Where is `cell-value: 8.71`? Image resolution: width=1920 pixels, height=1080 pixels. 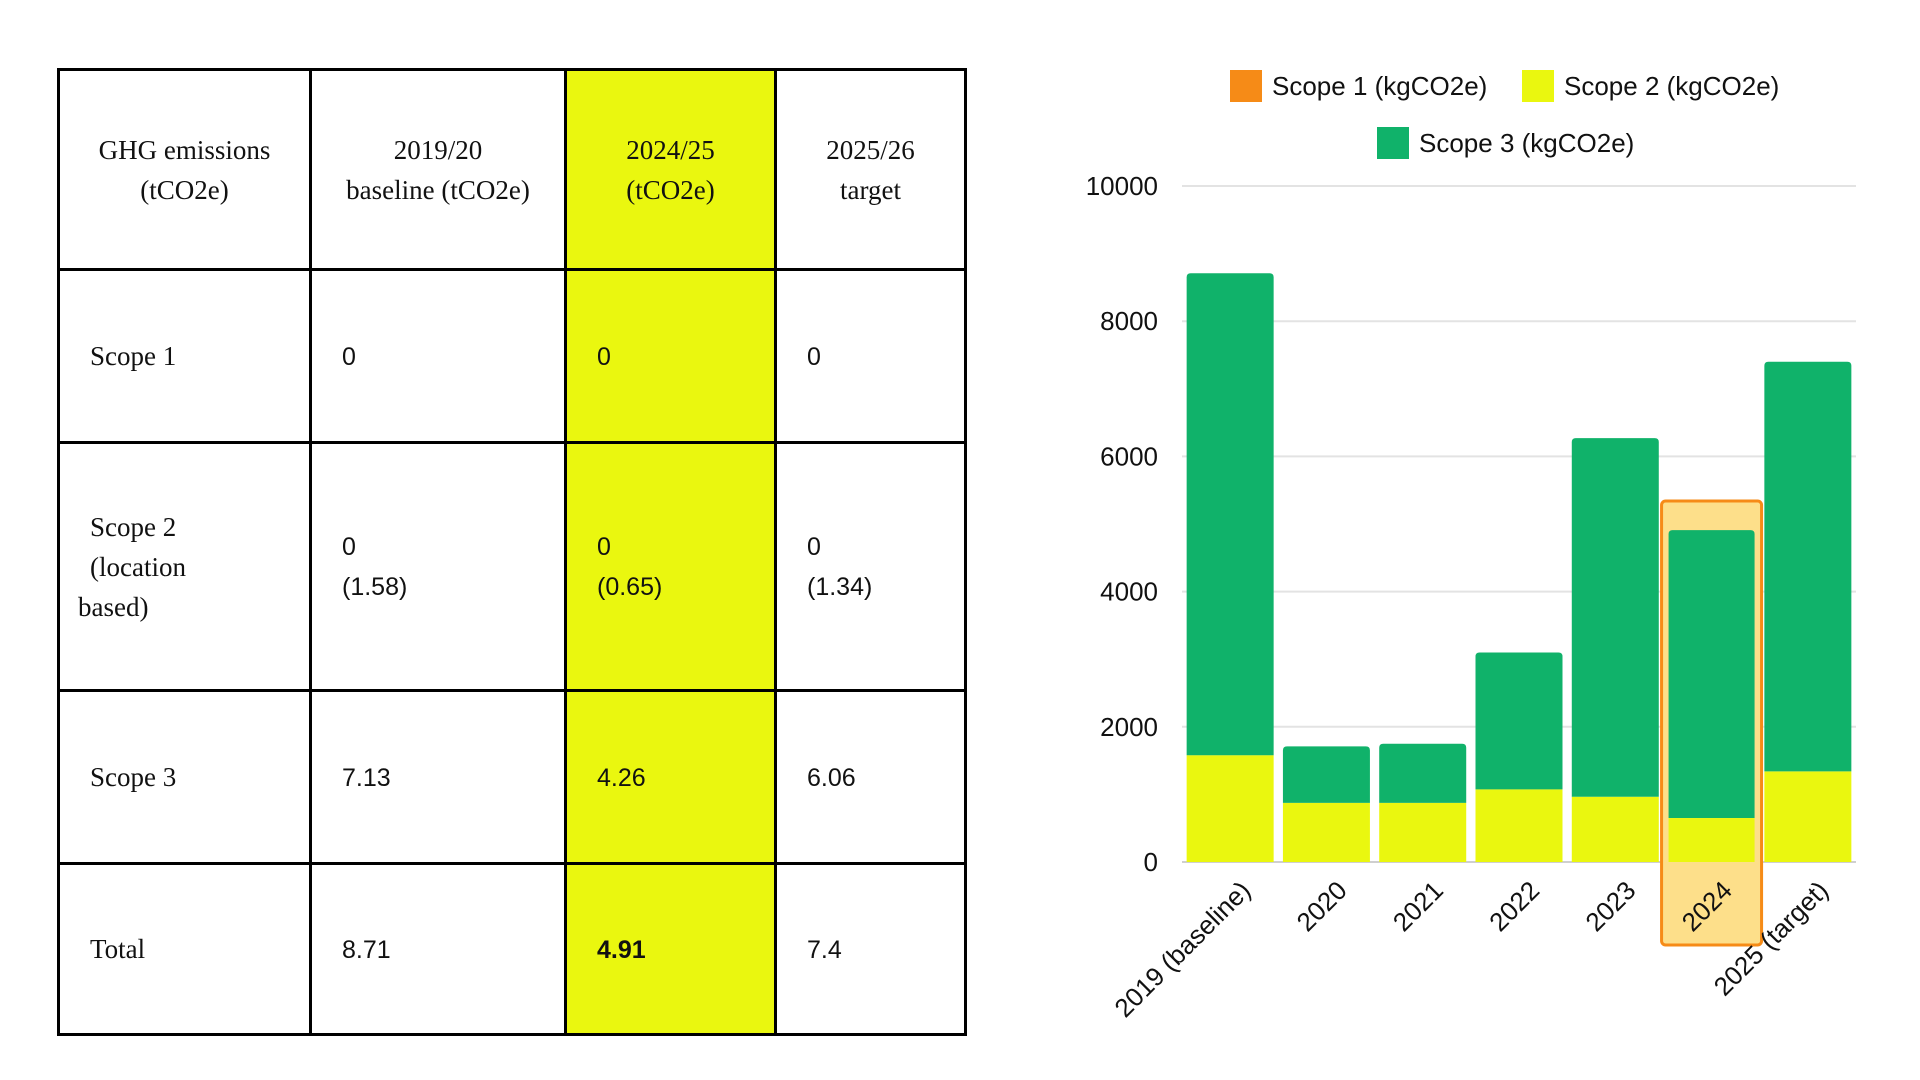
cell-value: 8.71 is located at coordinates (366, 949).